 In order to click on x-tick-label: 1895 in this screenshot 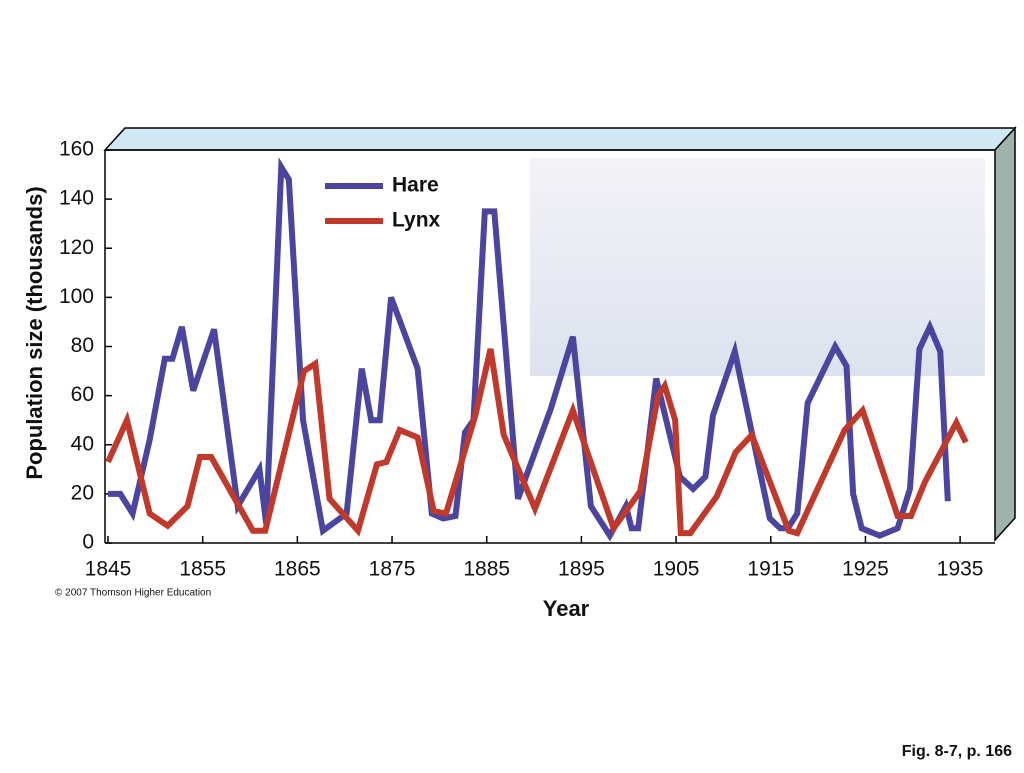, I will do `click(581, 569)`.